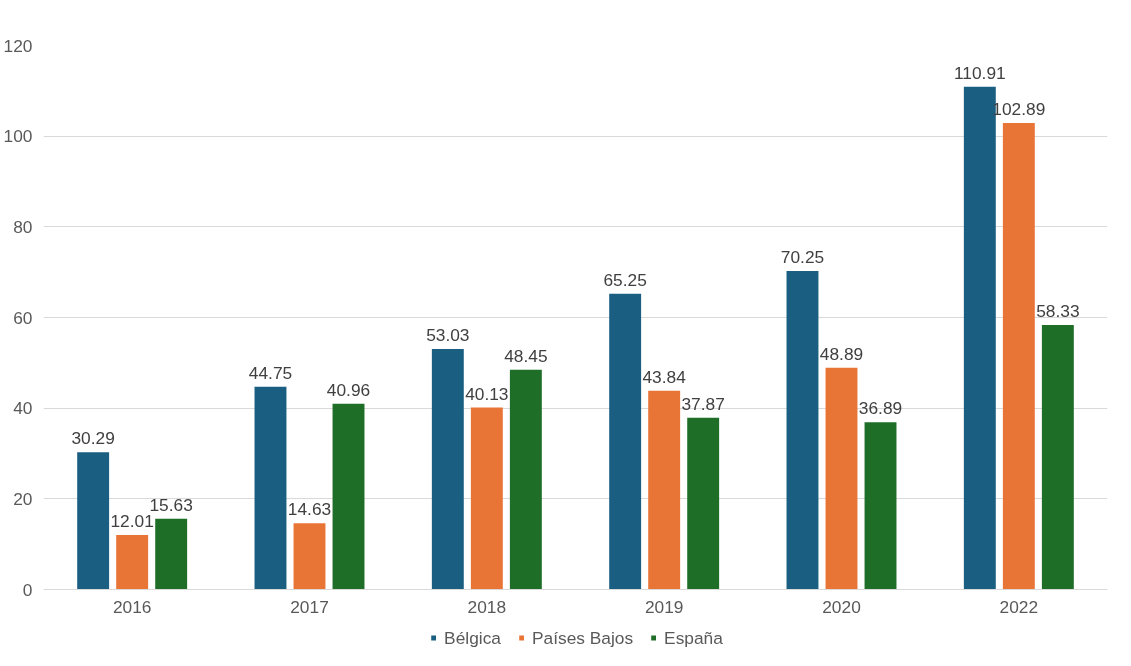 The image size is (1131, 666). Describe the element at coordinates (664, 376) in the screenshot. I see `data-label: 43.84` at that location.